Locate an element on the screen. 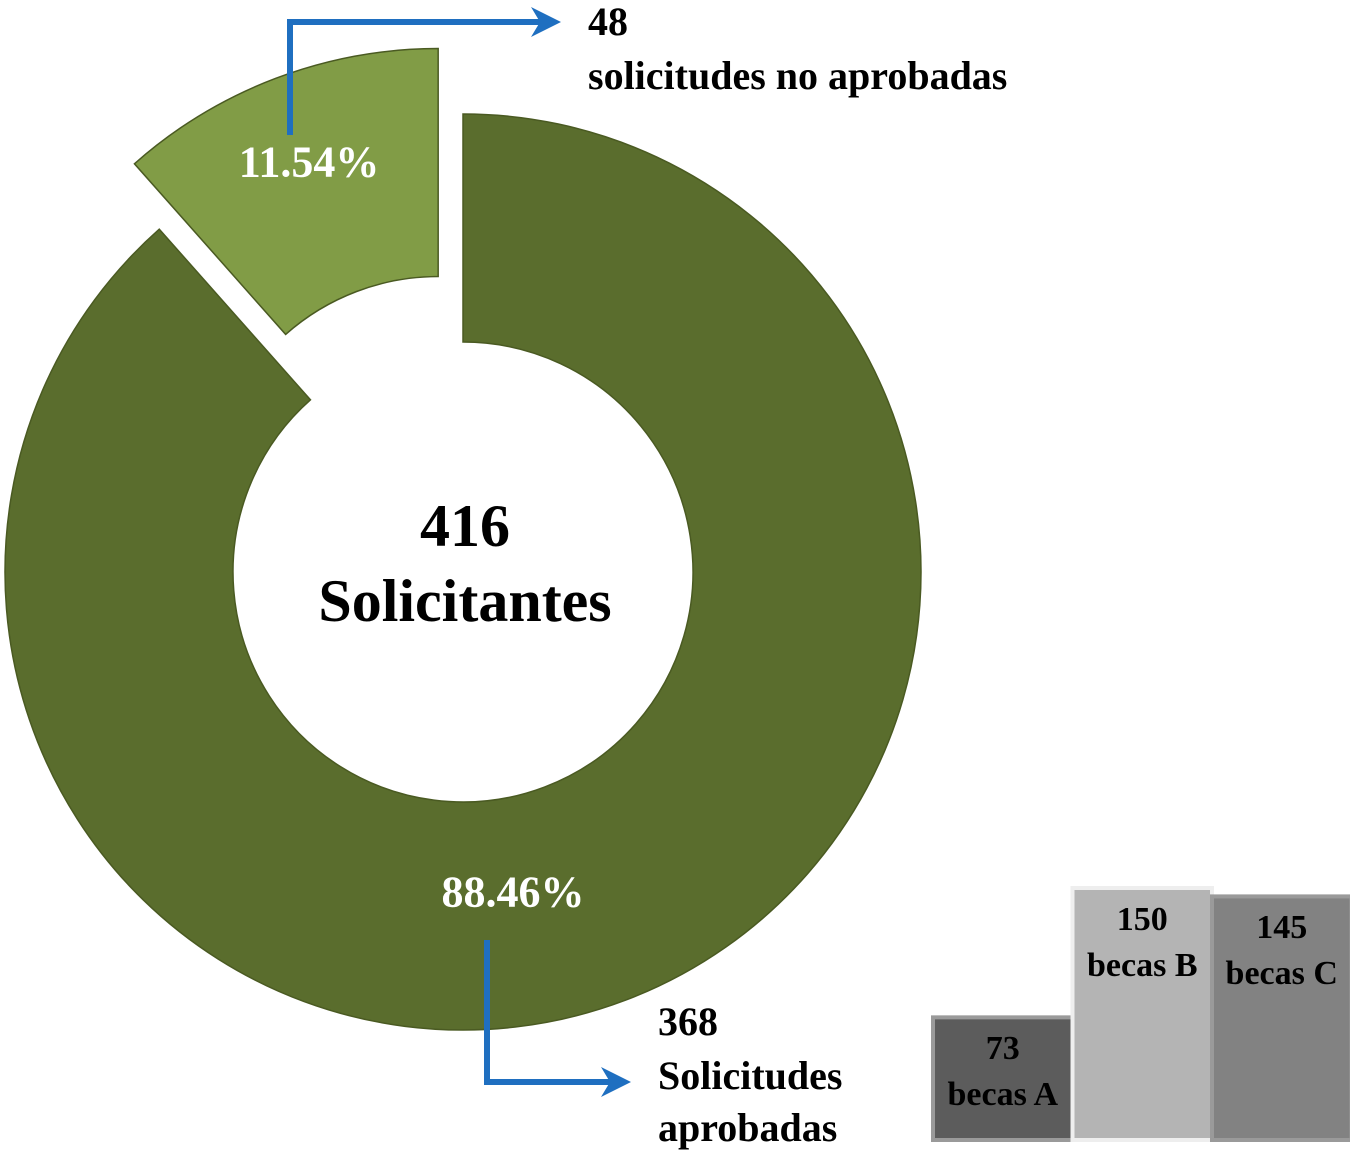 This screenshot has width=1350, height=1153. bar-value-label: 145 is located at coordinates (1281, 927).